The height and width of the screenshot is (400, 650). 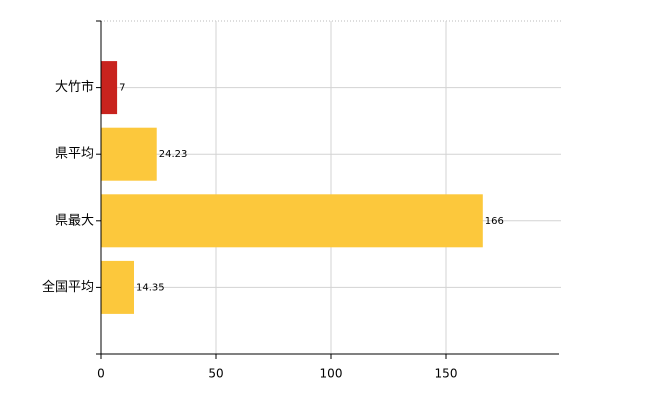 I want to click on value-label: 24.23, so click(x=173, y=154).